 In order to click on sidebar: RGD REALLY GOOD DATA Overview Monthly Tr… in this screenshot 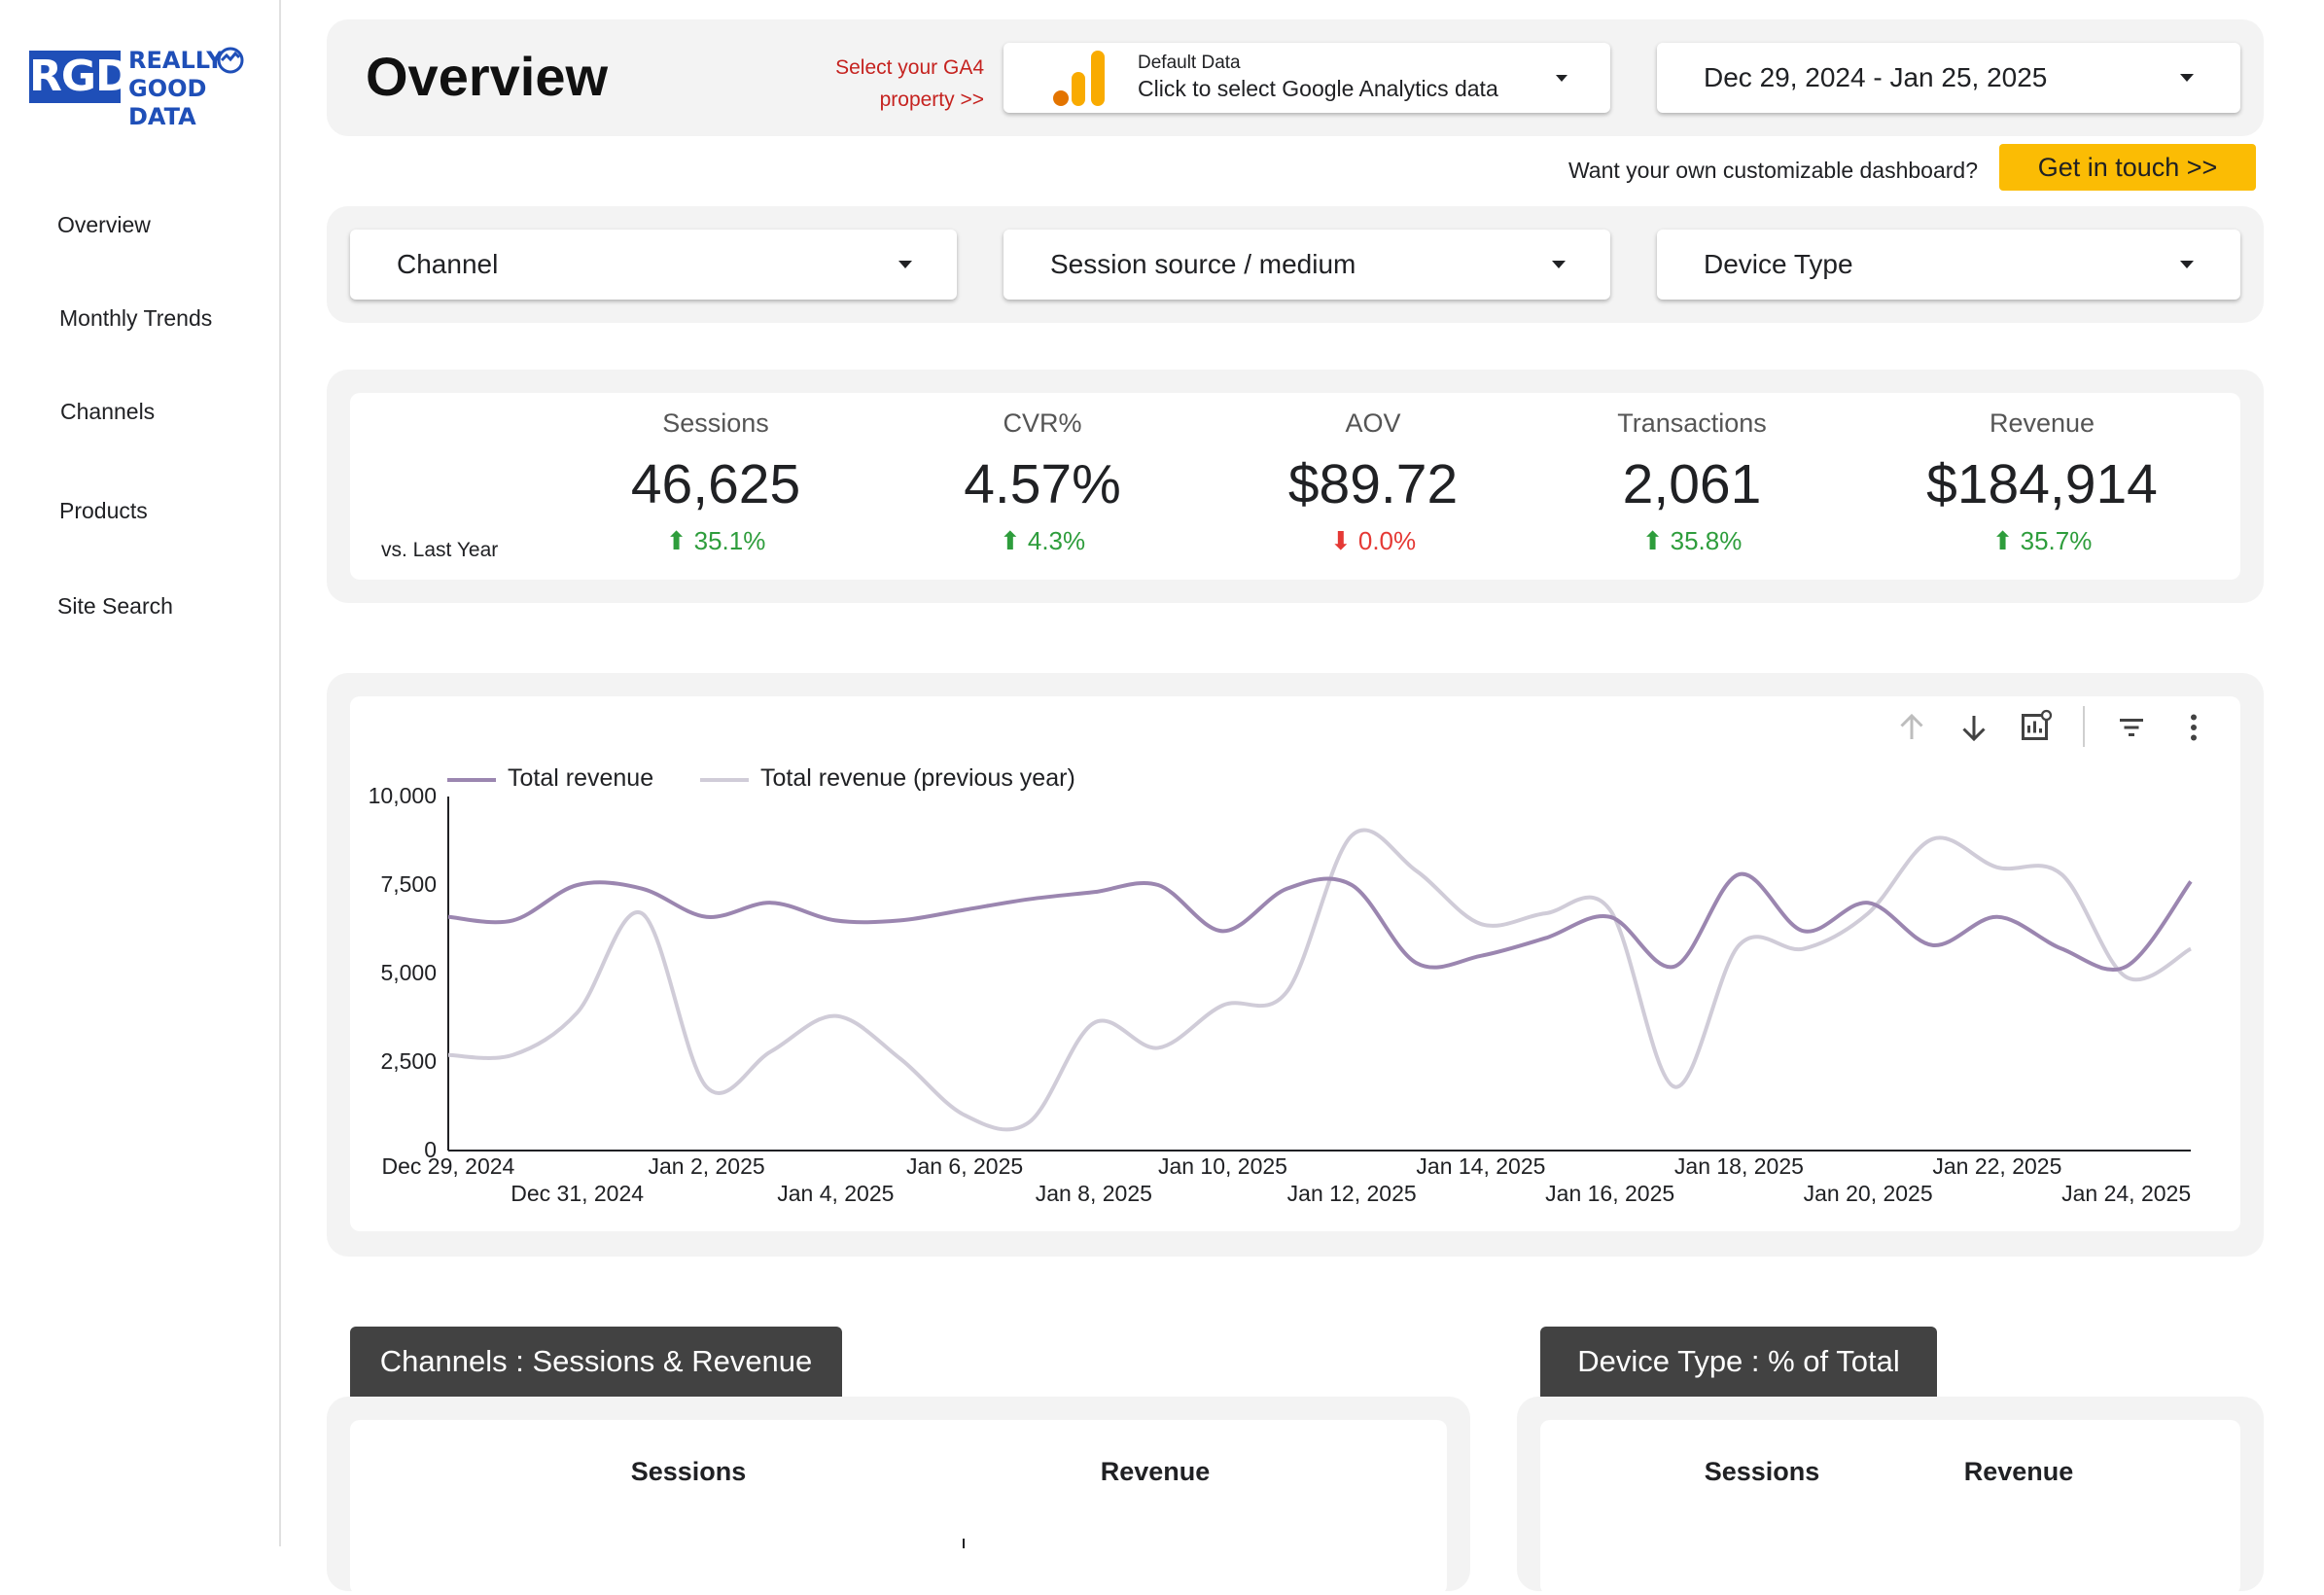, I will do `click(140, 773)`.